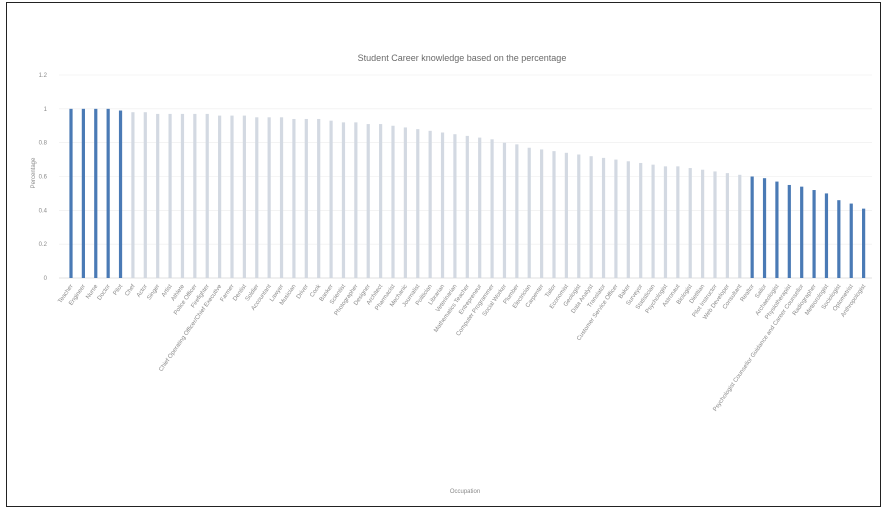  I want to click on y-tick-label: 0.6, so click(43, 178).